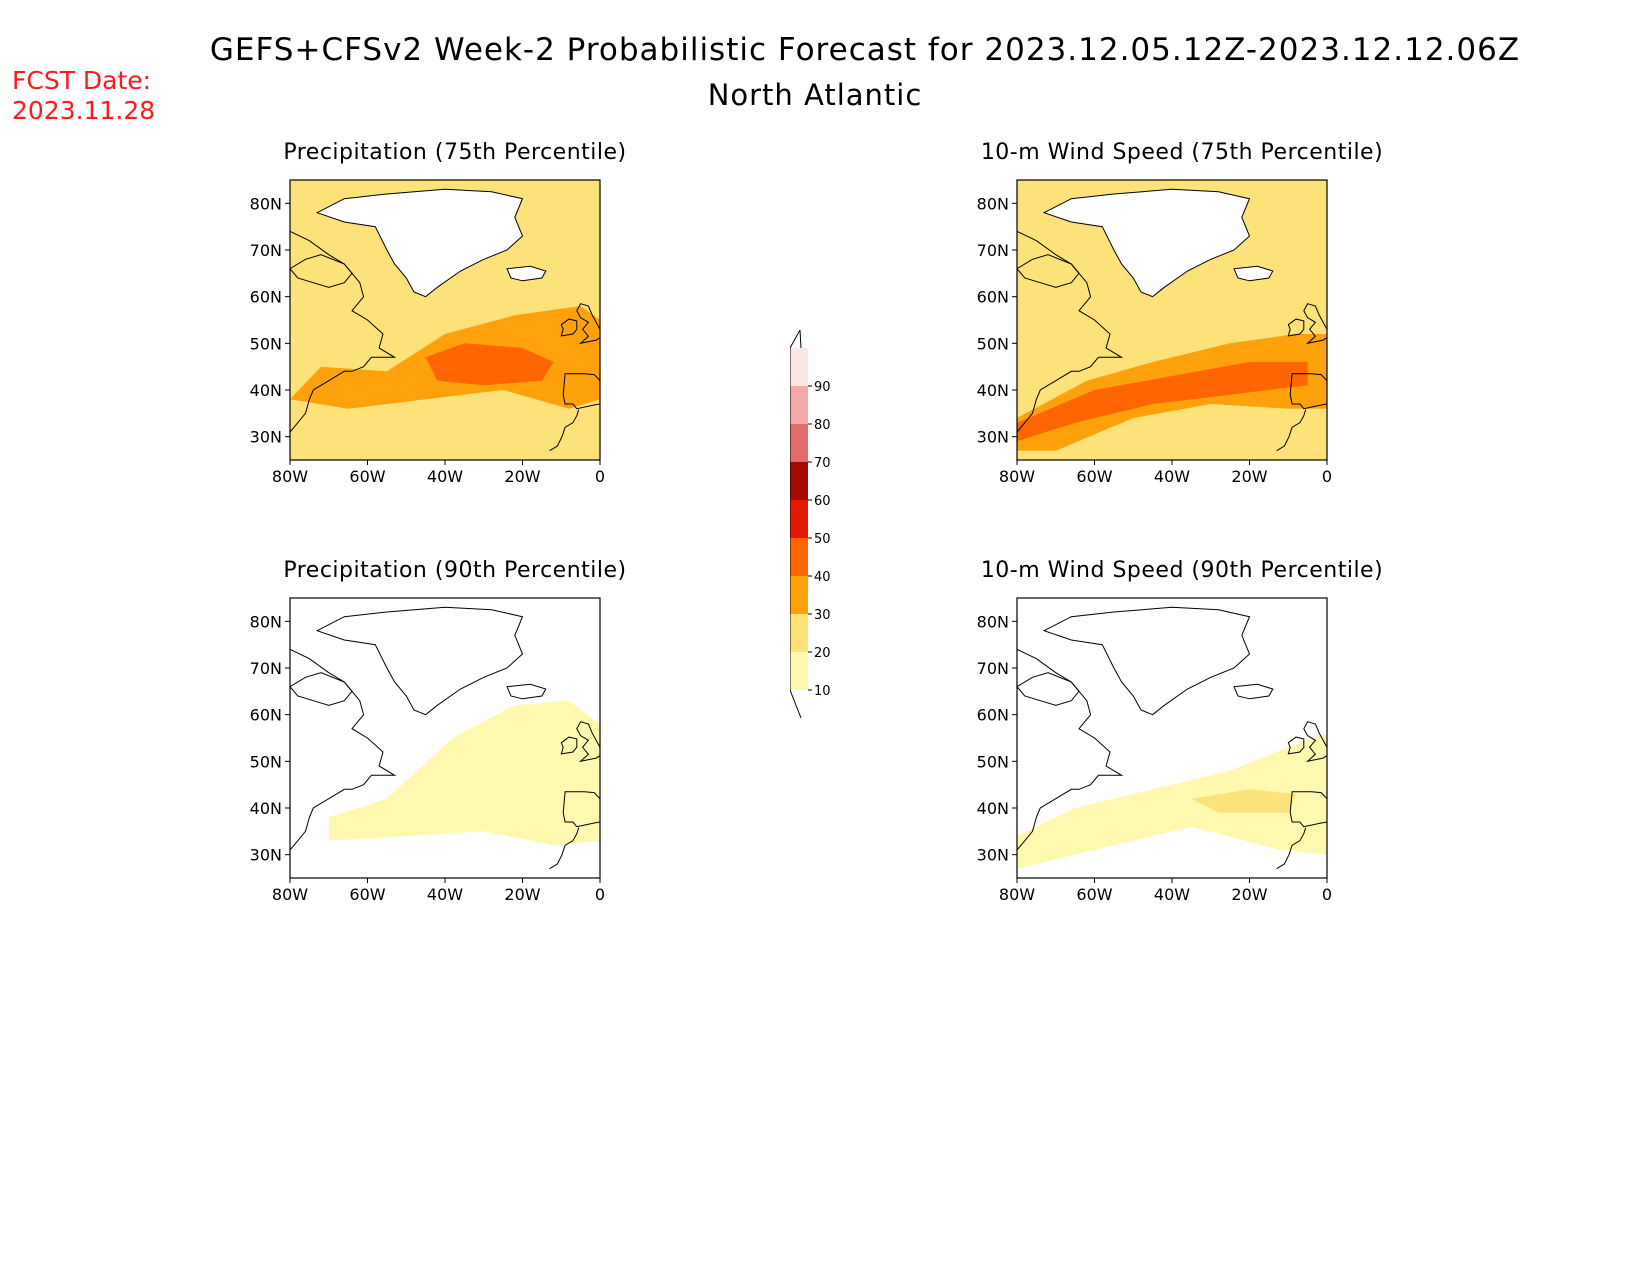  I want to click on colorbar-label: 30, so click(822, 615).